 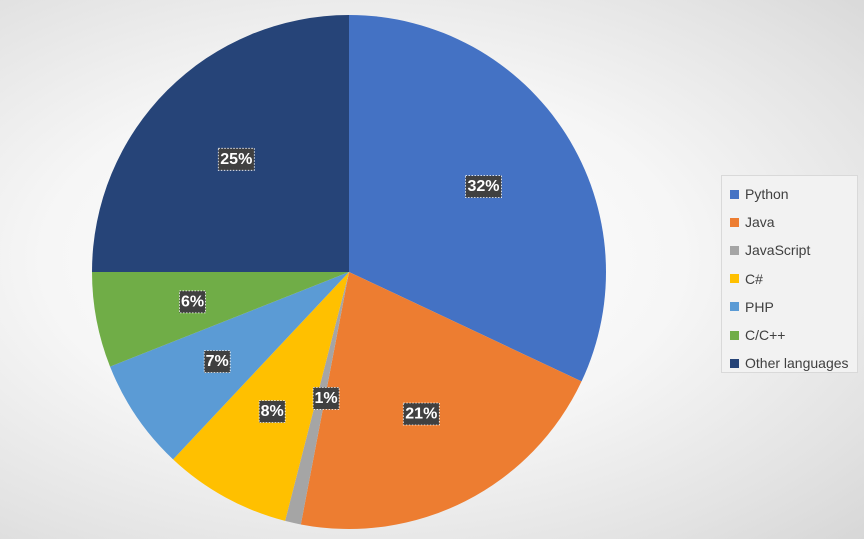 I want to click on legend-item-c-cpp: C/C++, so click(x=789, y=335).